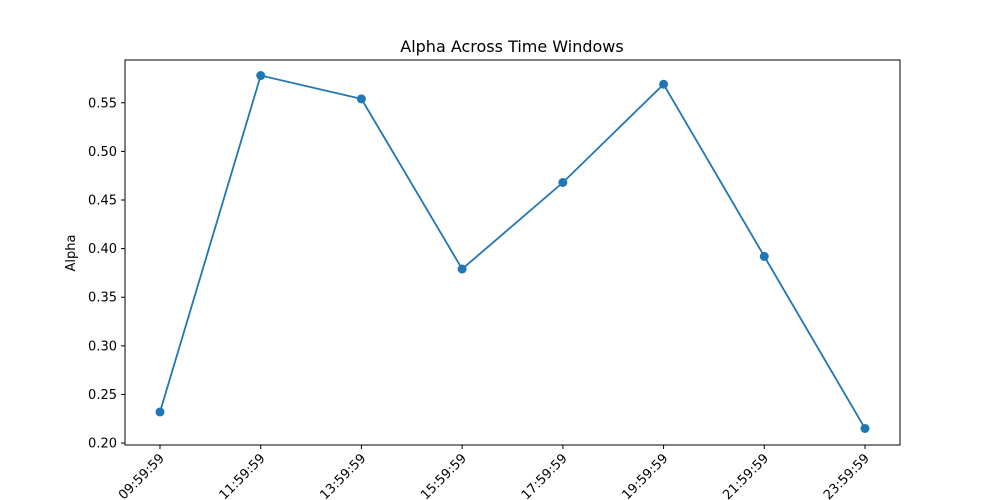  What do you see at coordinates (243, 475) in the screenshot?
I see `x-tick-label: 11:59:59` at bounding box center [243, 475].